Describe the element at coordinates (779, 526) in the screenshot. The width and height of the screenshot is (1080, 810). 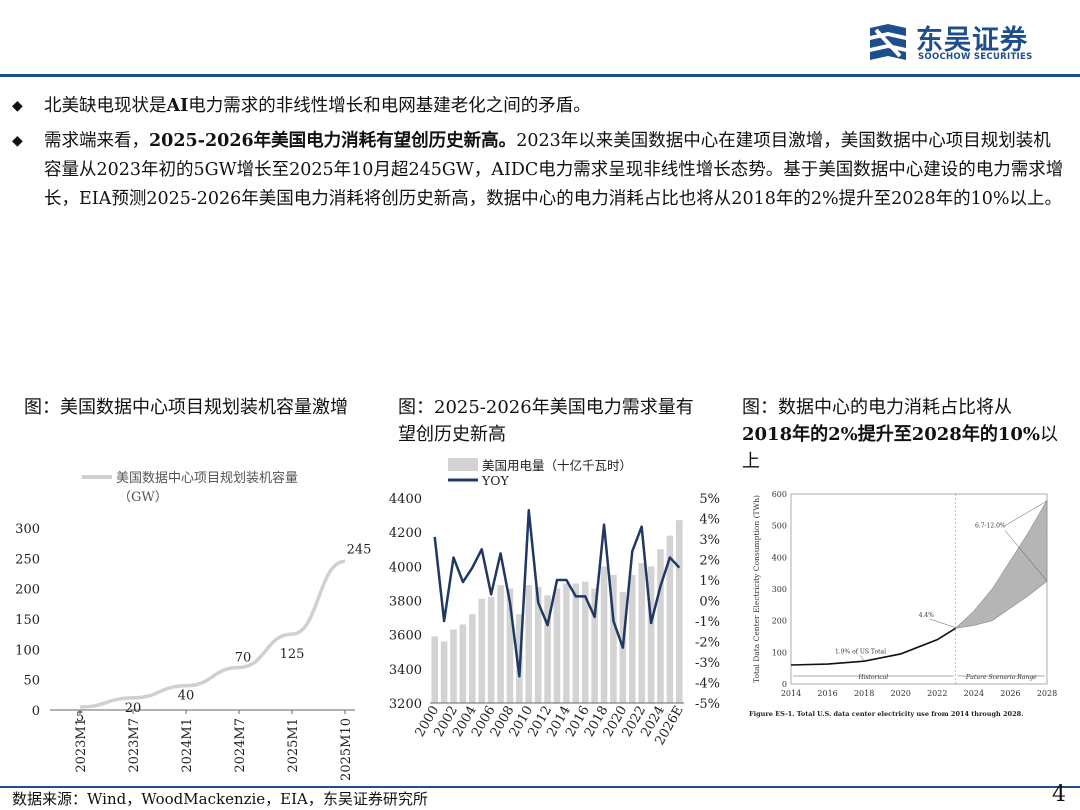
I see `y-tick-label: 500` at that location.